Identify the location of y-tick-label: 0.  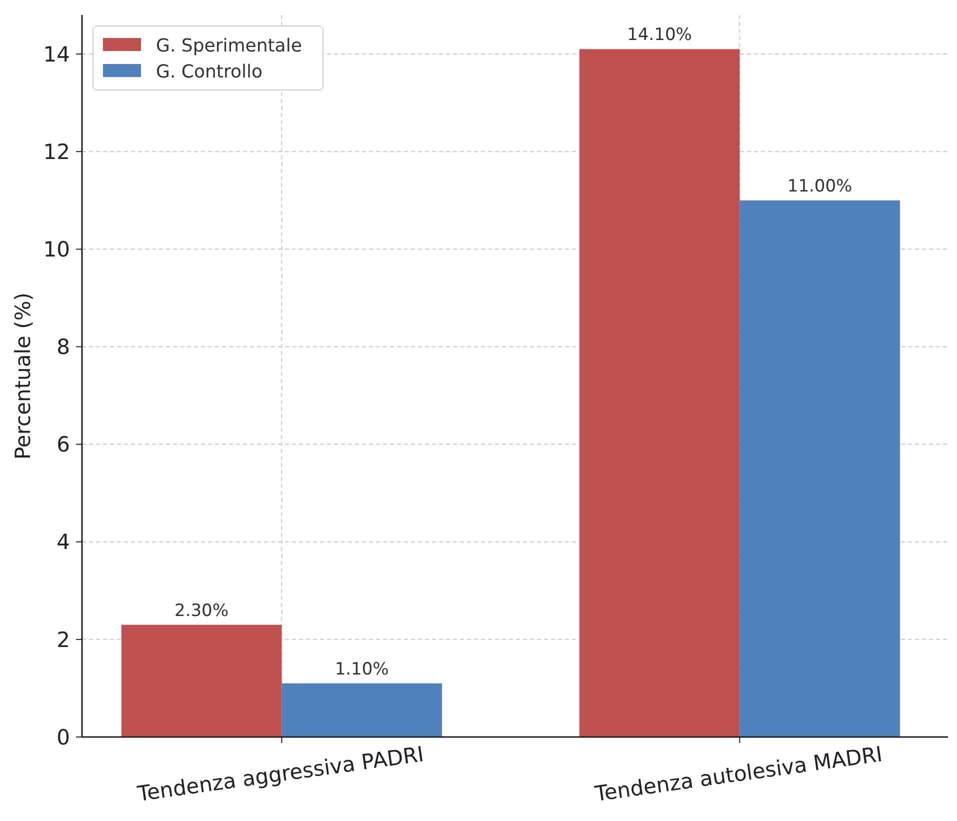
(63, 737).